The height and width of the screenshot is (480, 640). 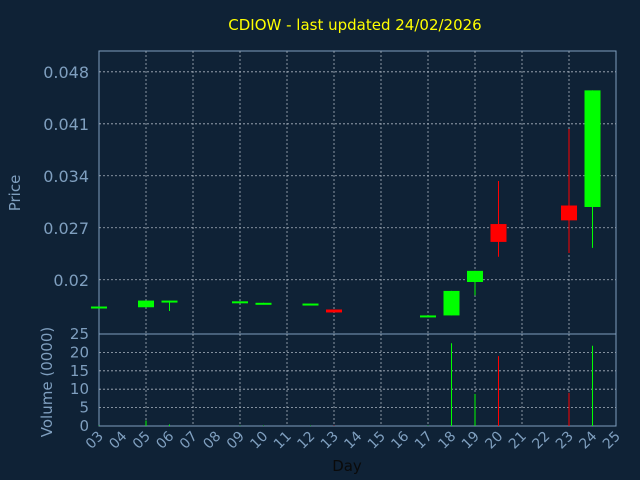 What do you see at coordinates (79, 389) in the screenshot?
I see `volume-tick-label: 10` at bounding box center [79, 389].